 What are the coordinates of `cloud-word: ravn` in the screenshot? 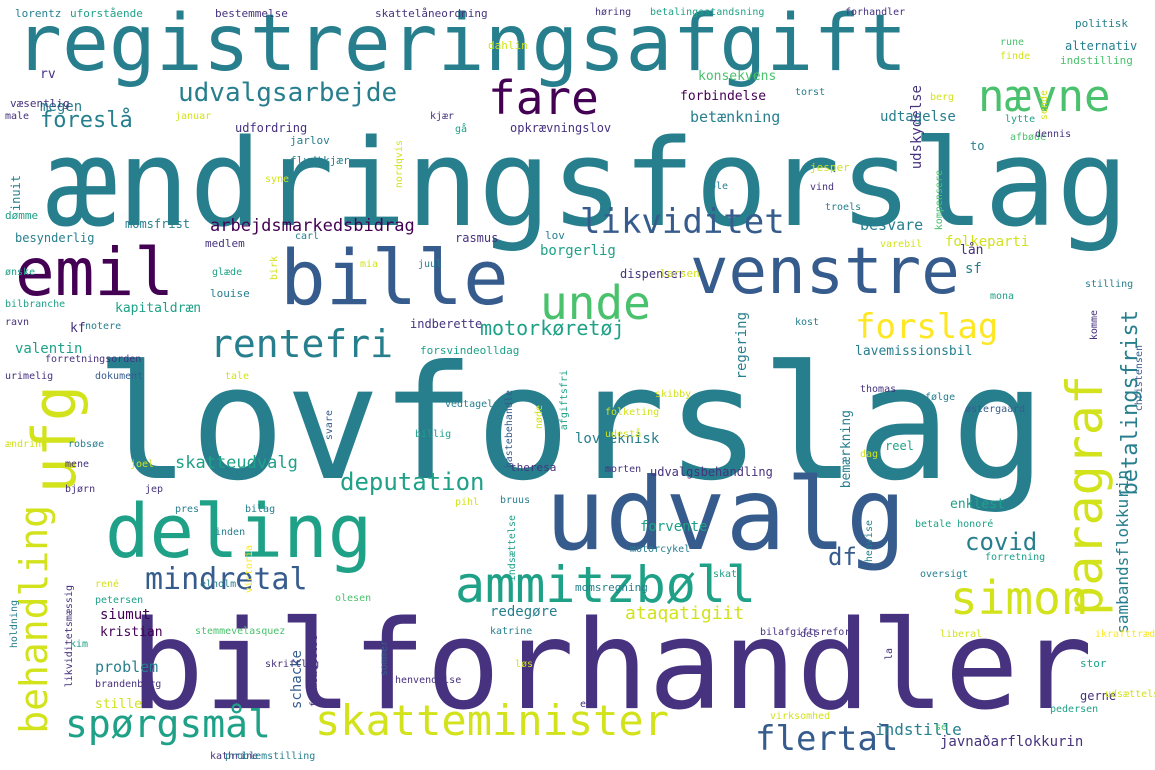 It's located at (17, 322).